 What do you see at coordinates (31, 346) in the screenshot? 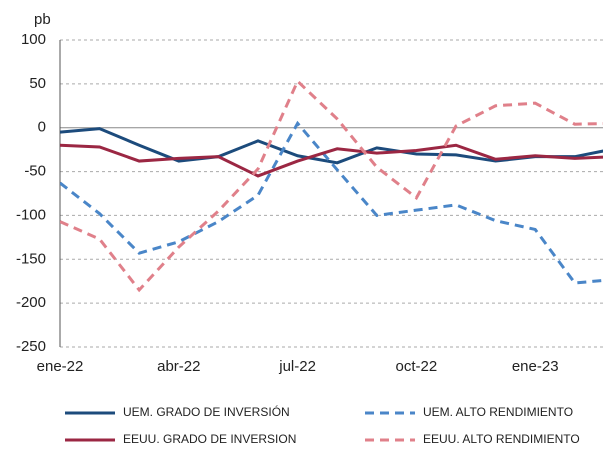
I see `y-tick-label: -250` at bounding box center [31, 346].